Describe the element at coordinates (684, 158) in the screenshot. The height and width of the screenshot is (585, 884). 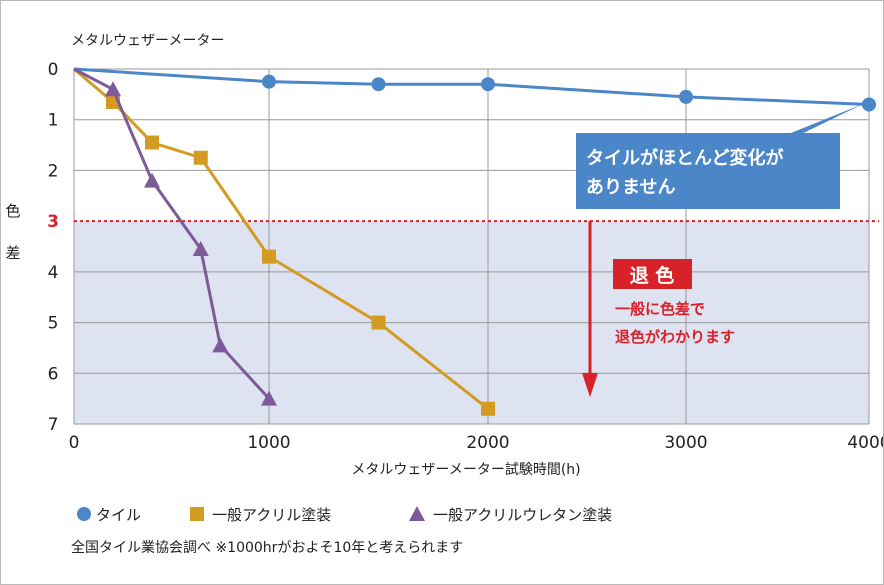
I see `tile-callout-line1: タイルがほとんど変化が` at that location.